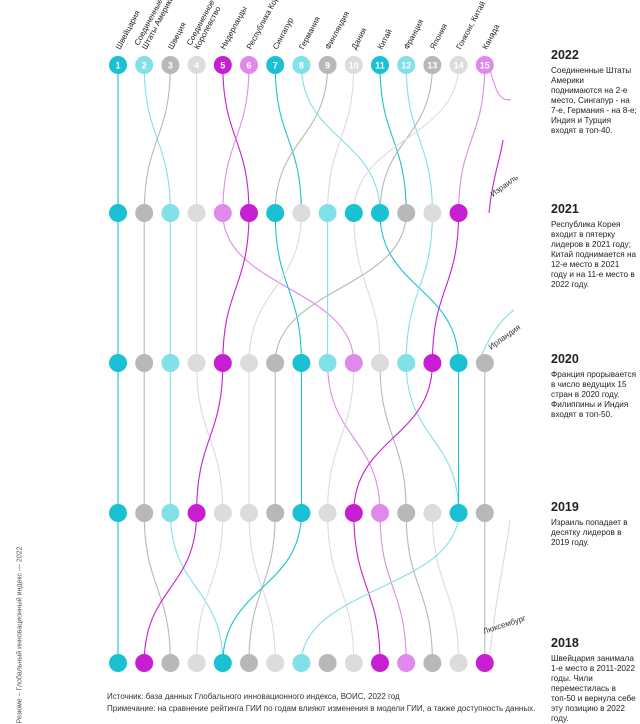 The height and width of the screenshot is (724, 640). What do you see at coordinates (337, 30) in the screenshot?
I see `svg-text: Финляндия` at bounding box center [337, 30].